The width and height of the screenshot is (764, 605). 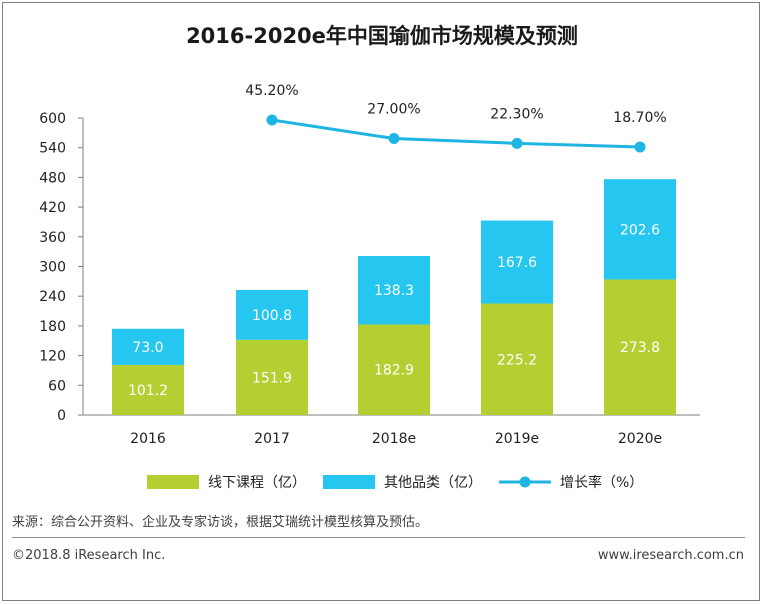 What do you see at coordinates (382, 36) in the screenshot?
I see `chart-title: 2016-2020e年中国瑜伽市场规模及预测` at bounding box center [382, 36].